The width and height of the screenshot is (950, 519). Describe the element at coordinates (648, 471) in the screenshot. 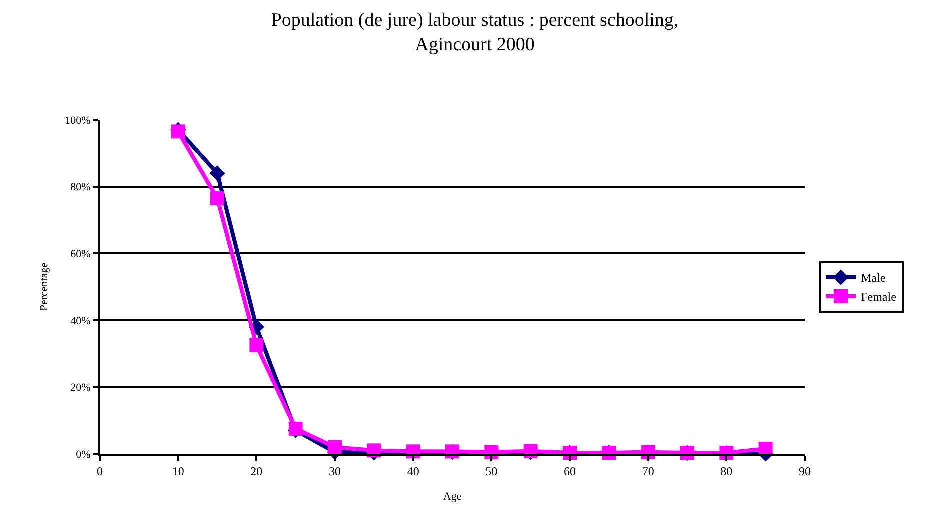

I see `x-tick-label: 70` at that location.